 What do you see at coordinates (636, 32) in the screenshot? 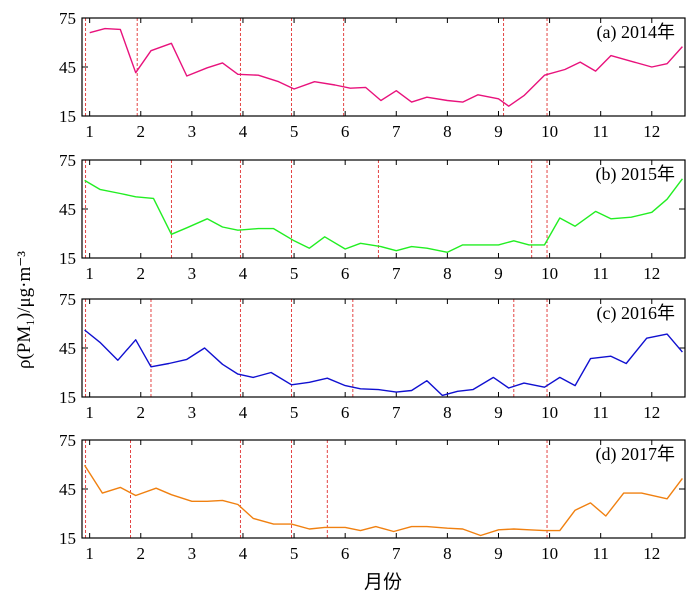
I see `panel-label: (a) 2014年` at bounding box center [636, 32].